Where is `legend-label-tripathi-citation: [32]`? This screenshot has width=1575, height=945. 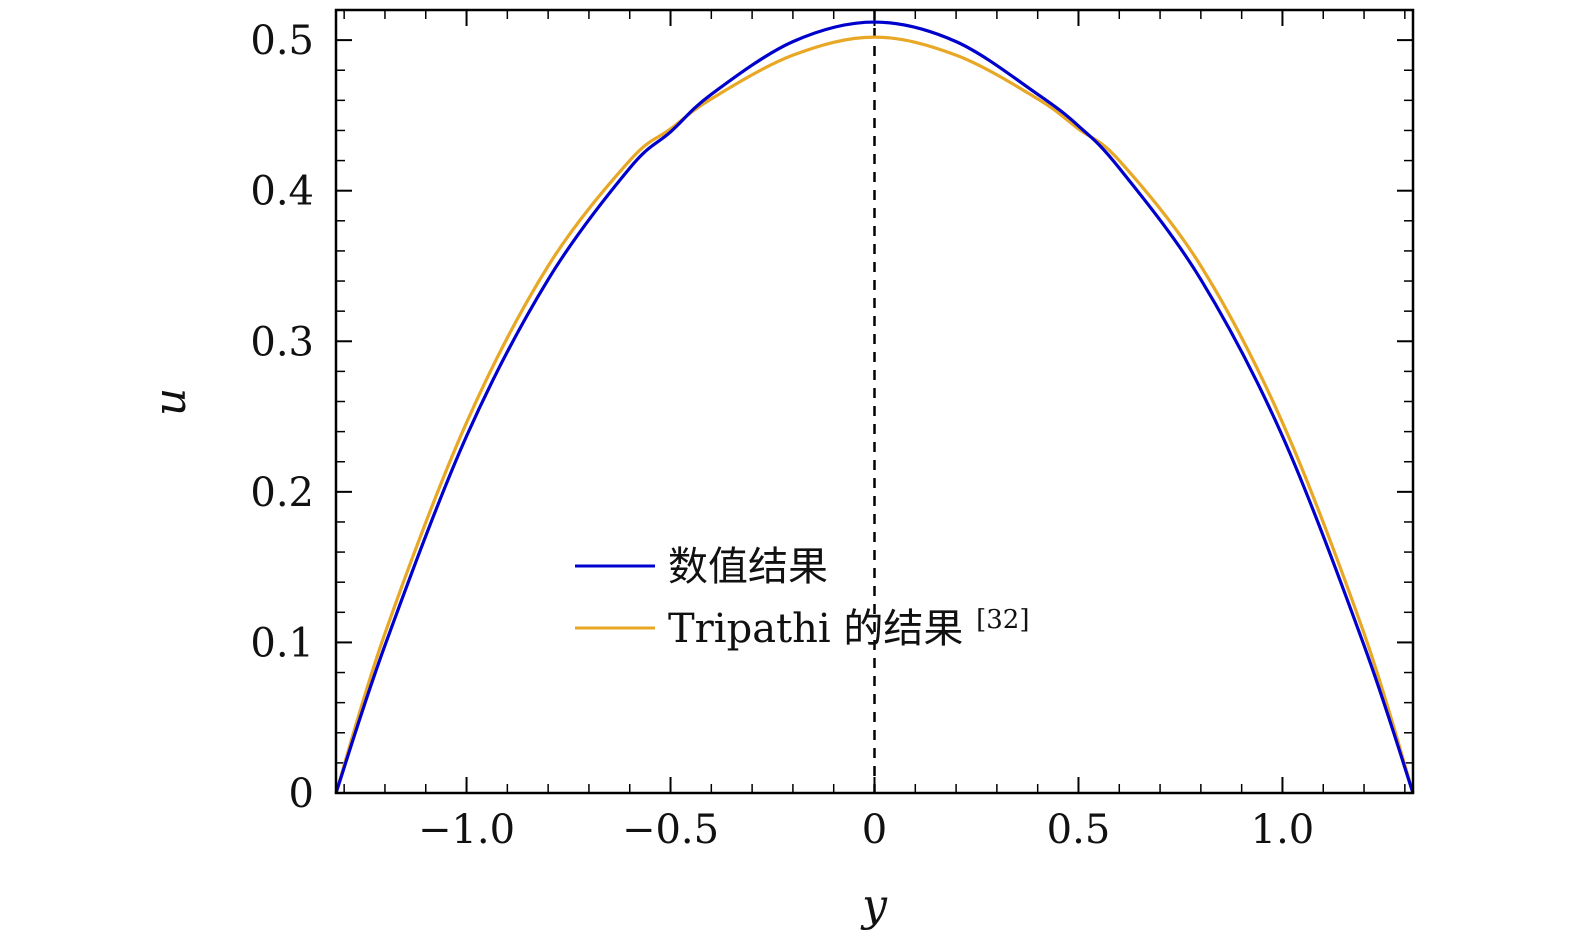 legend-label-tripathi-citation: [32] is located at coordinates (1002, 620).